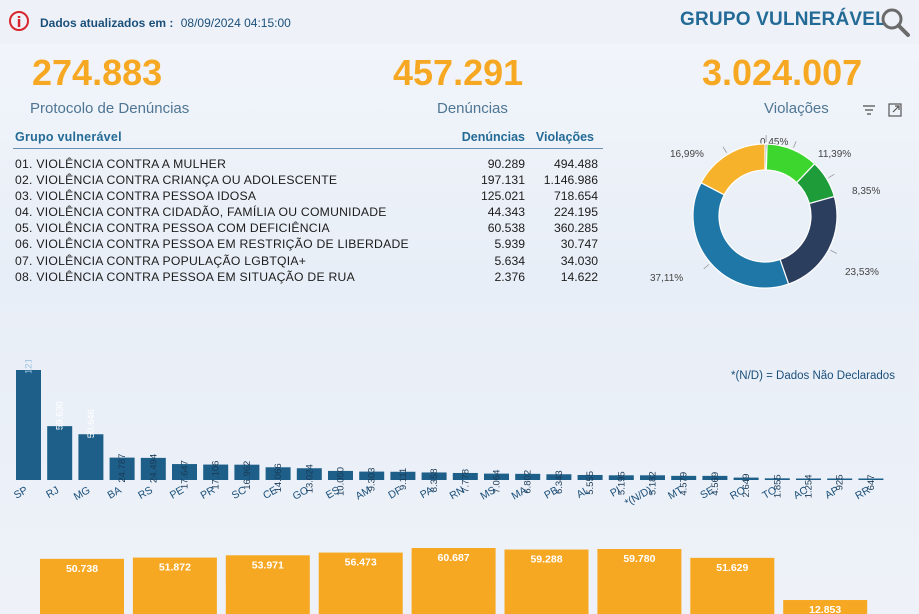 The height and width of the screenshot is (614, 919). What do you see at coordinates (175, 568) in the screenshot?
I see `period-bar-label: 51.872` at bounding box center [175, 568].